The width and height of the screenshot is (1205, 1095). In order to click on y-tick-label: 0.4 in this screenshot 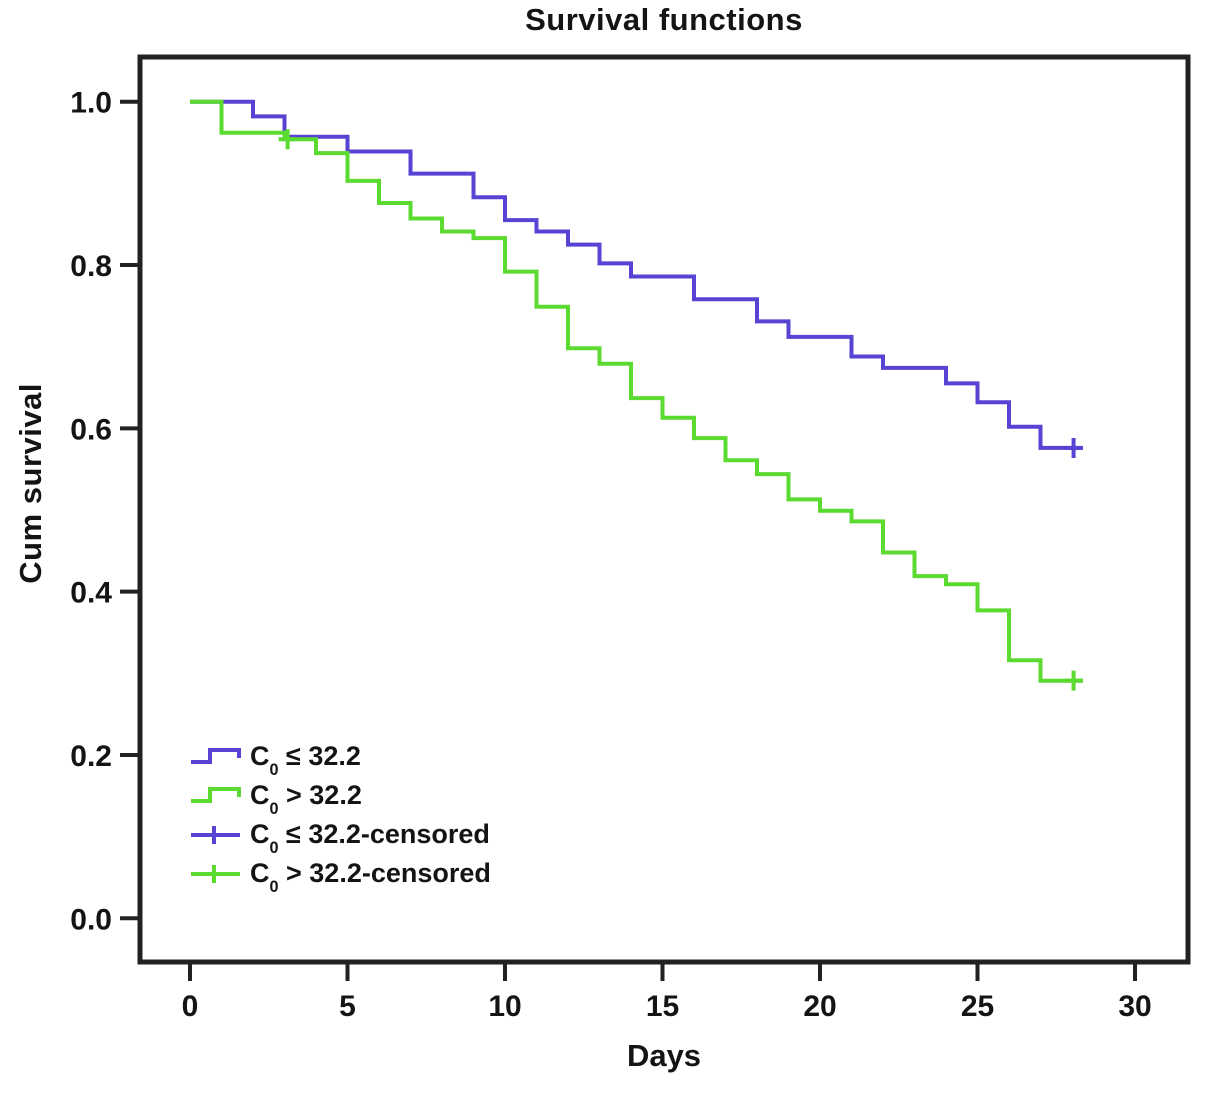, I will do `click(91, 593)`.